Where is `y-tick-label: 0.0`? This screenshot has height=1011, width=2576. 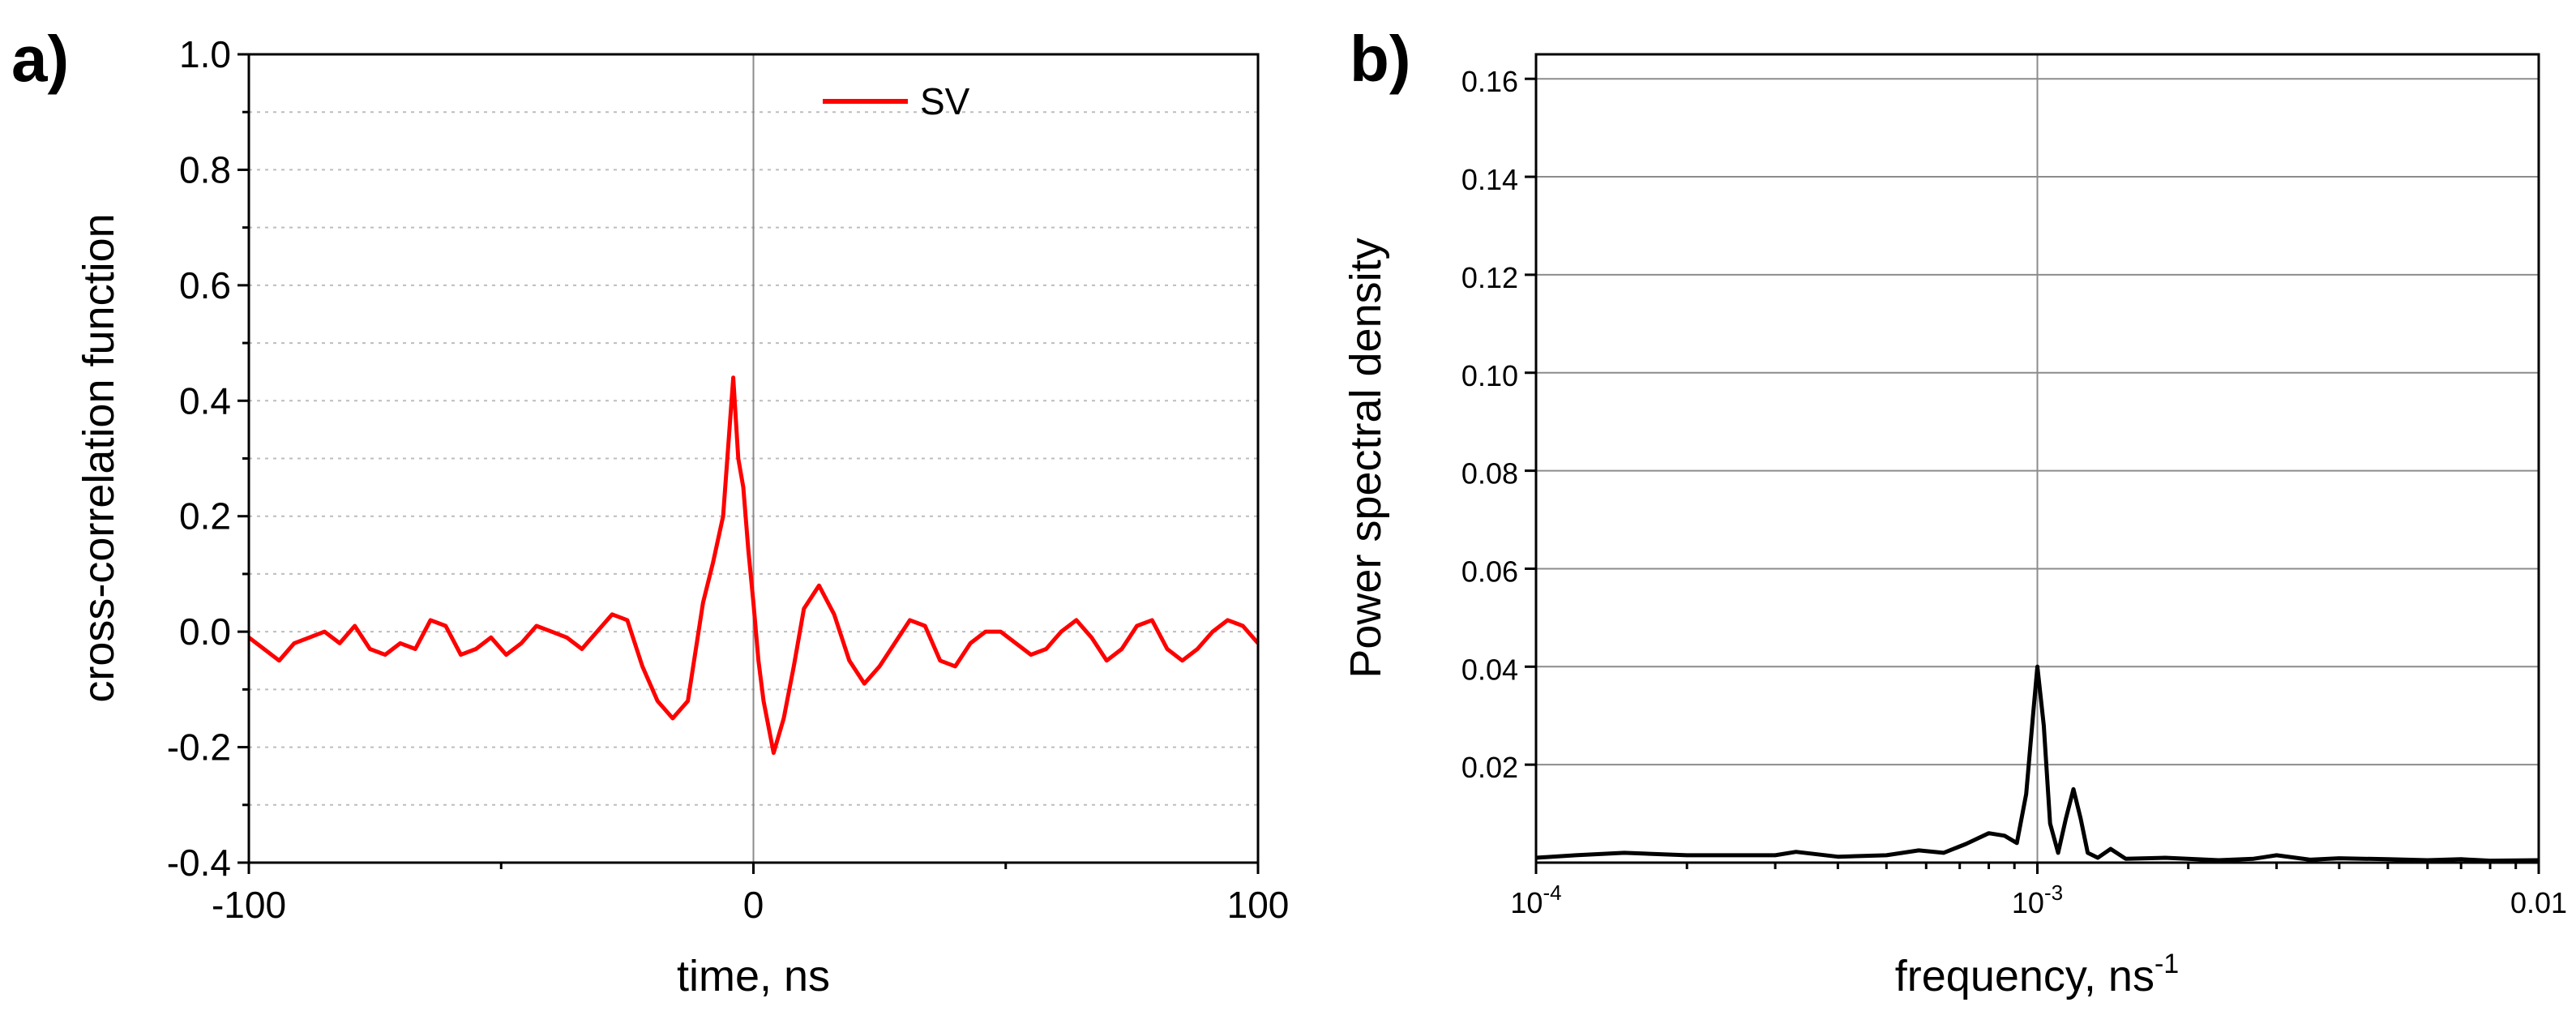 y-tick-label: 0.0 is located at coordinates (205, 631).